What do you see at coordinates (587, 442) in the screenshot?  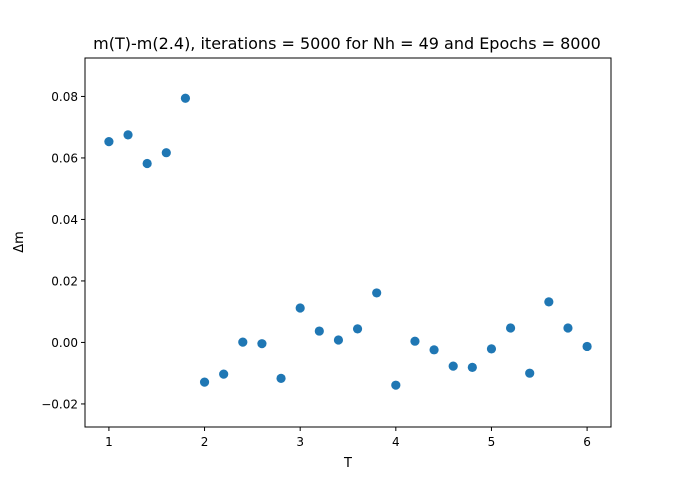 I see `x-tick-label: 6` at bounding box center [587, 442].